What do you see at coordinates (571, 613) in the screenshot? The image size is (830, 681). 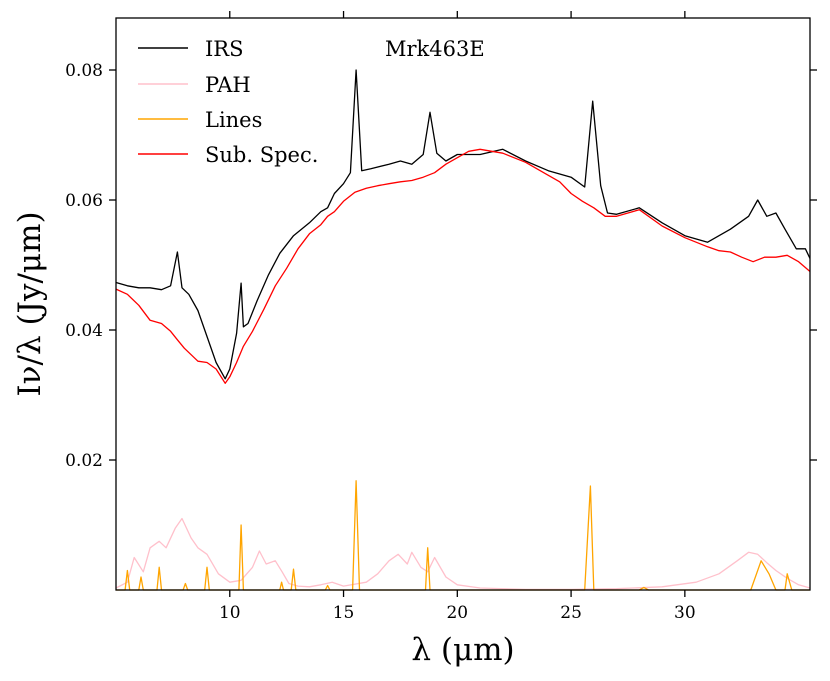 I see `x-tick-label: 25` at bounding box center [571, 613].